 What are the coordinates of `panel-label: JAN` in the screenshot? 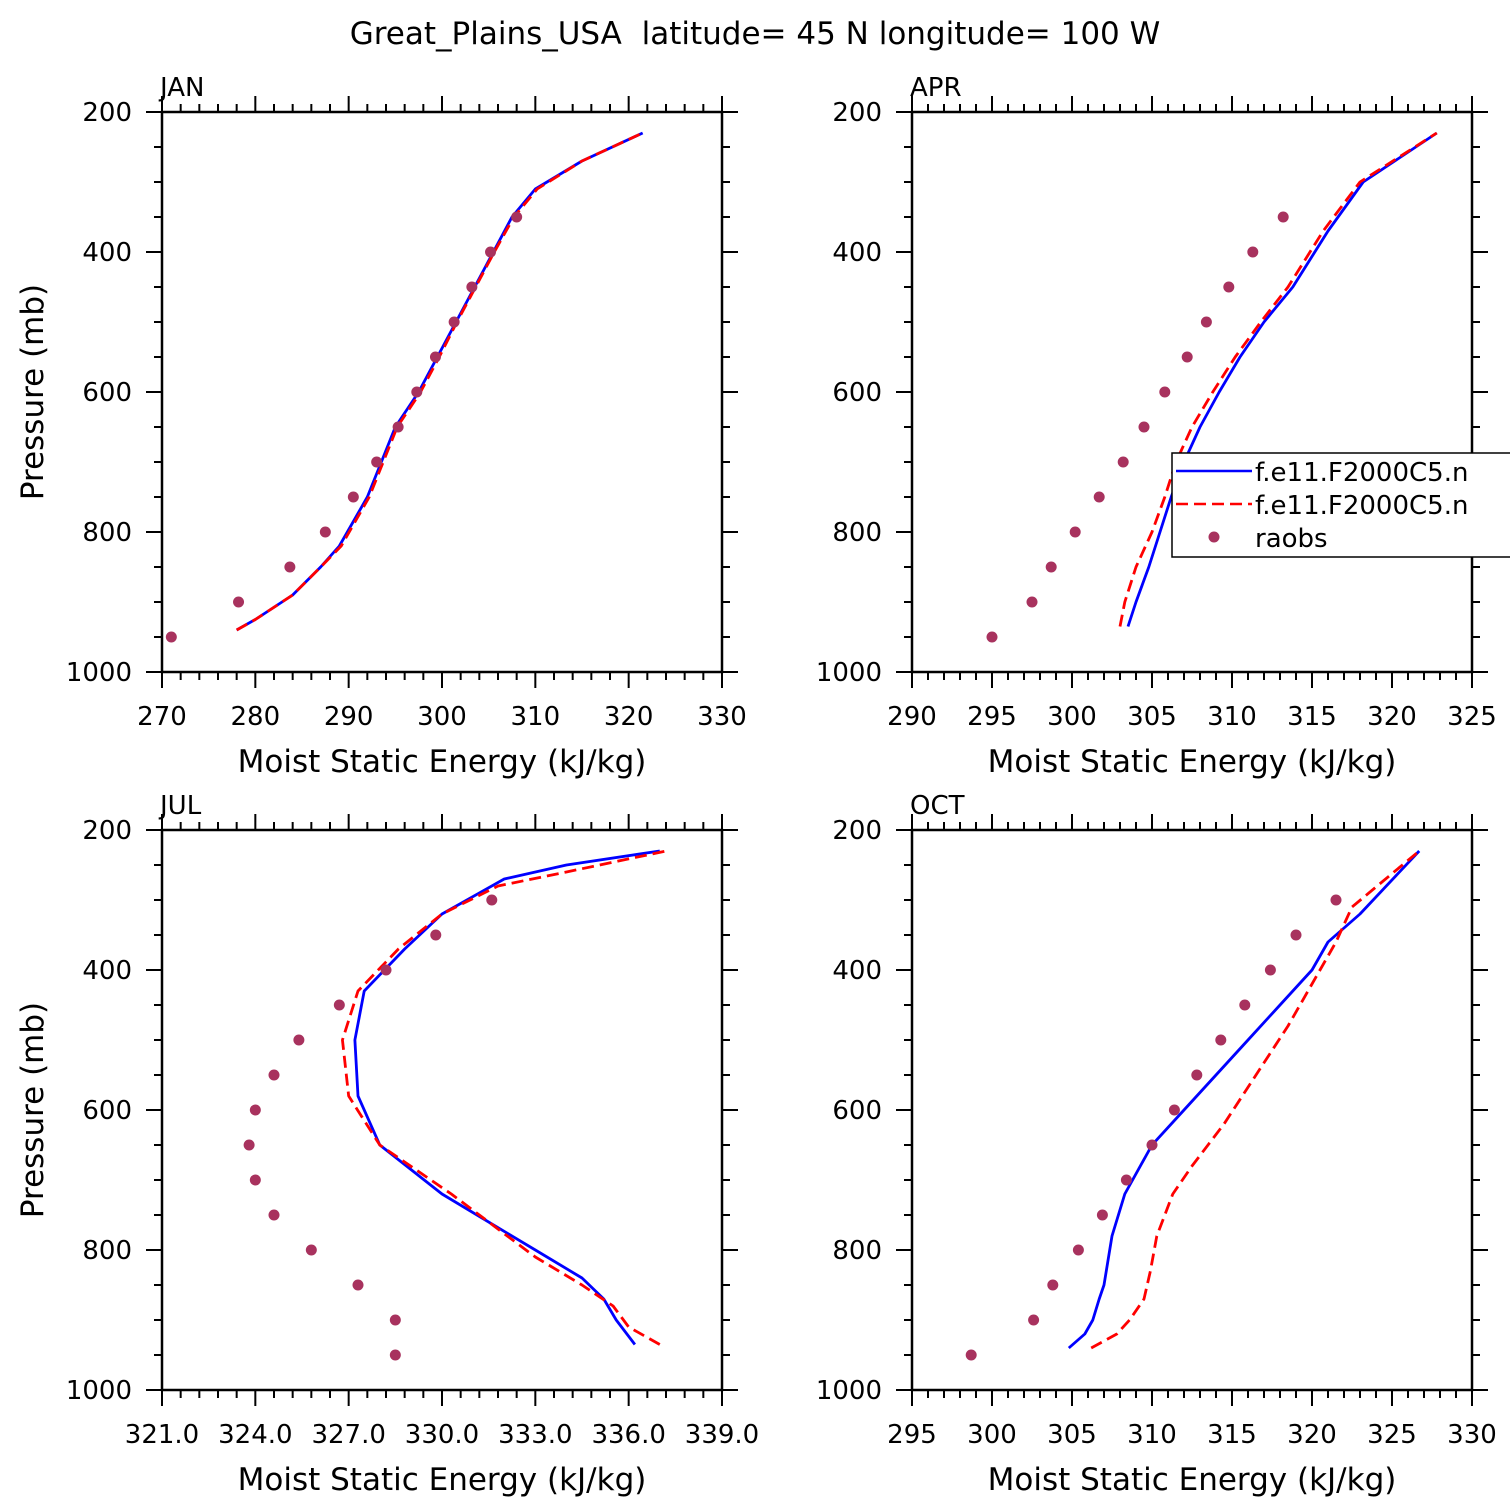 It's located at (181, 88).